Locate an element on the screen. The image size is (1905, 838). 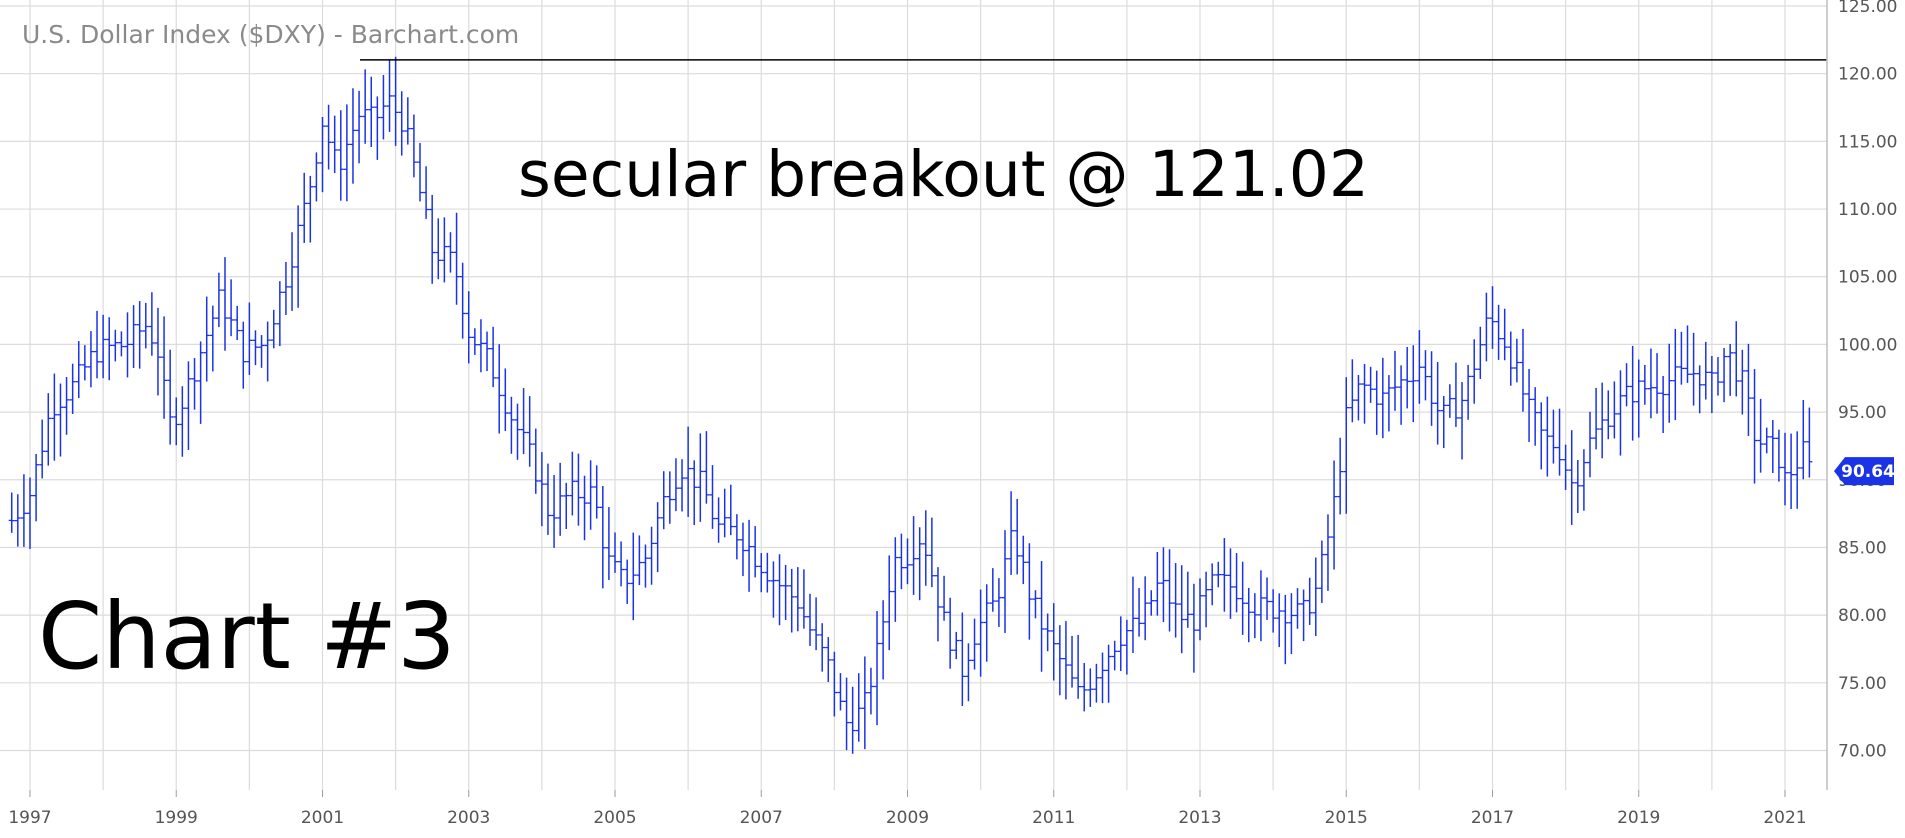
x-tick-label: 2011 is located at coordinates (1053, 818).